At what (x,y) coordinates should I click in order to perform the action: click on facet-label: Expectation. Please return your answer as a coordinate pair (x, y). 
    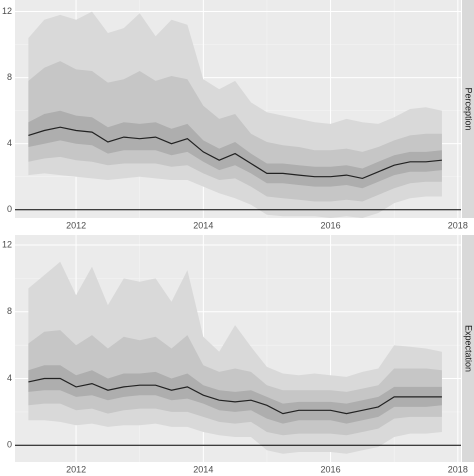
    Looking at the image, I should click on (469, 348).